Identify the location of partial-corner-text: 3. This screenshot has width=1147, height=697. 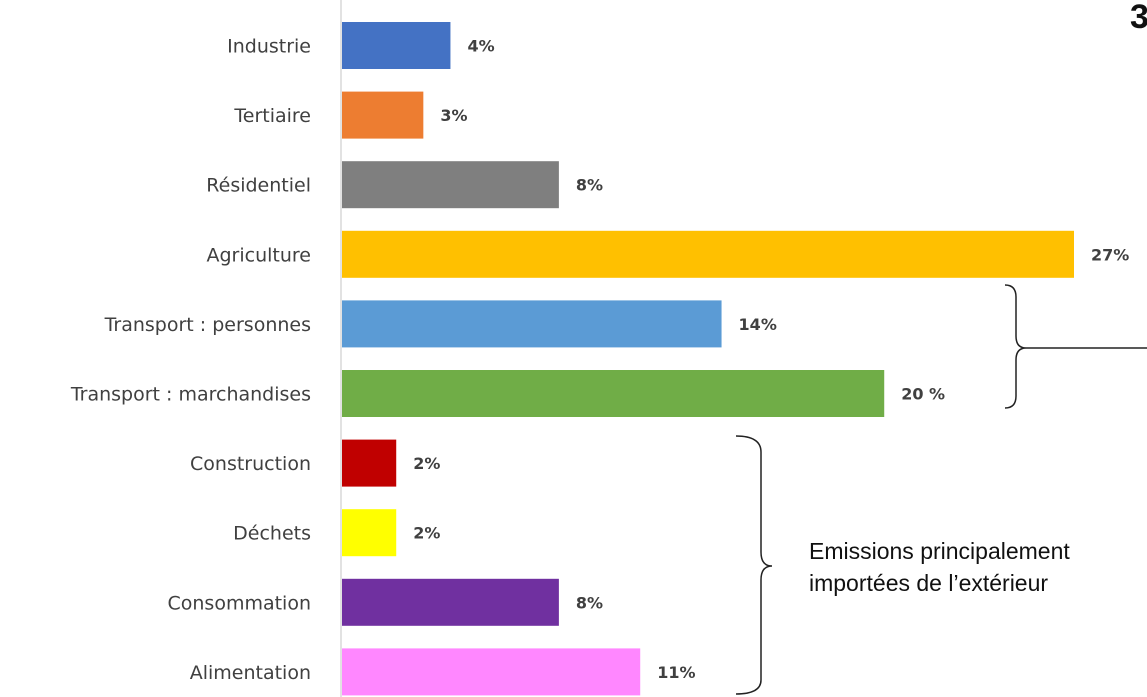
(1138, 18).